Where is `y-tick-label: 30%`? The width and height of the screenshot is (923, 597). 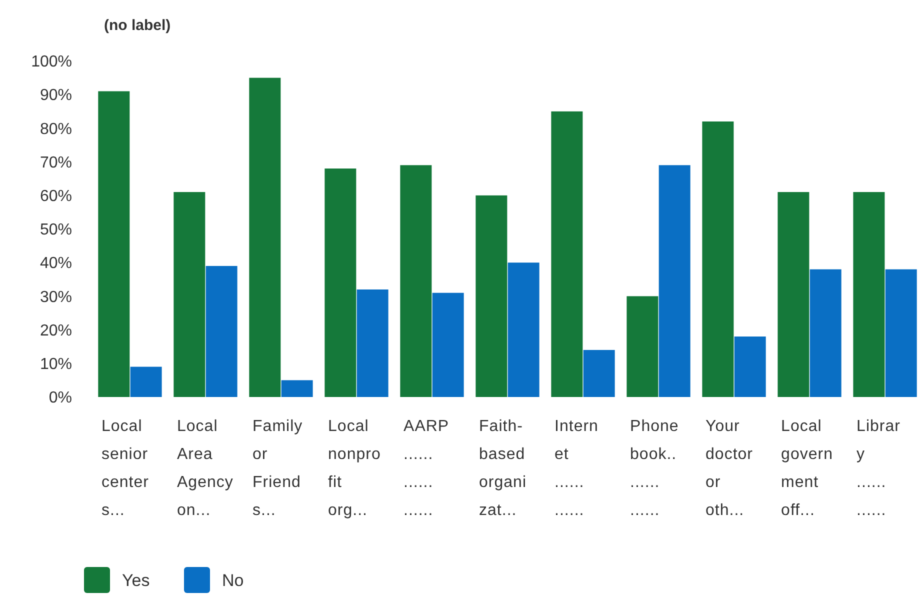
y-tick-label: 30% is located at coordinates (56, 297).